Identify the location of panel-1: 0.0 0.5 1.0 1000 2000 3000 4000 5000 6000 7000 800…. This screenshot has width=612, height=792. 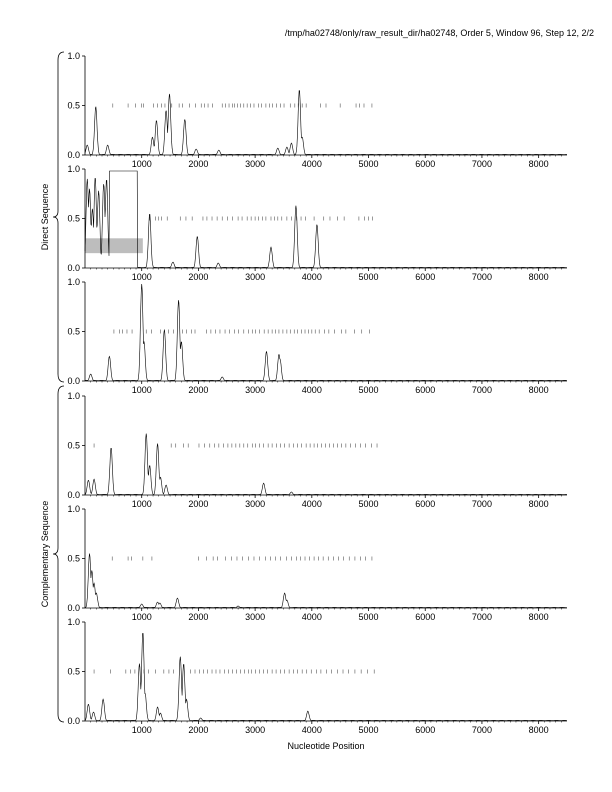
(317, 110).